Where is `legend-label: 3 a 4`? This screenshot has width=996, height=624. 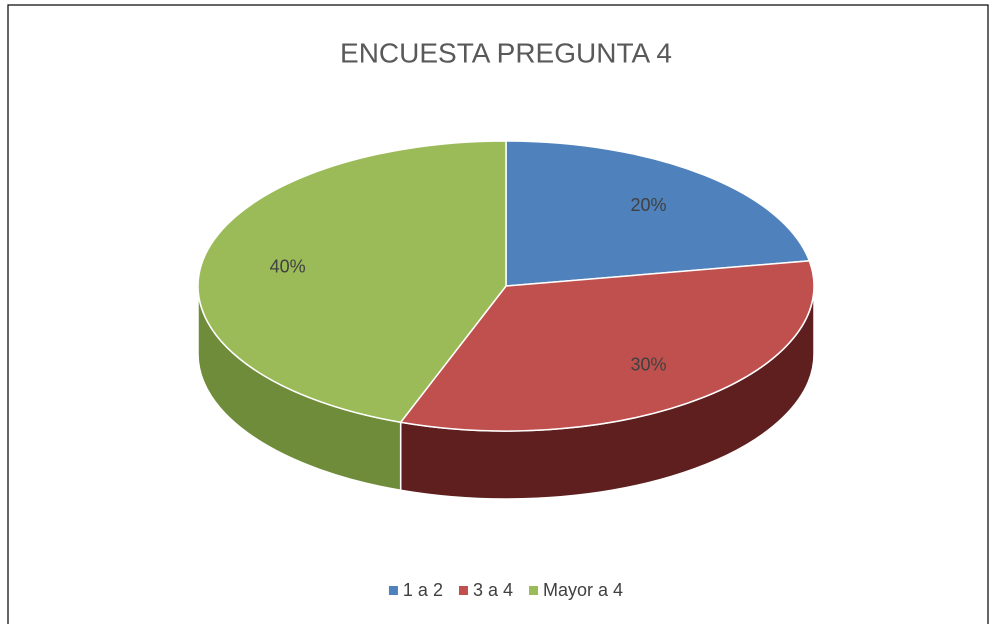 legend-label: 3 a 4 is located at coordinates (493, 590).